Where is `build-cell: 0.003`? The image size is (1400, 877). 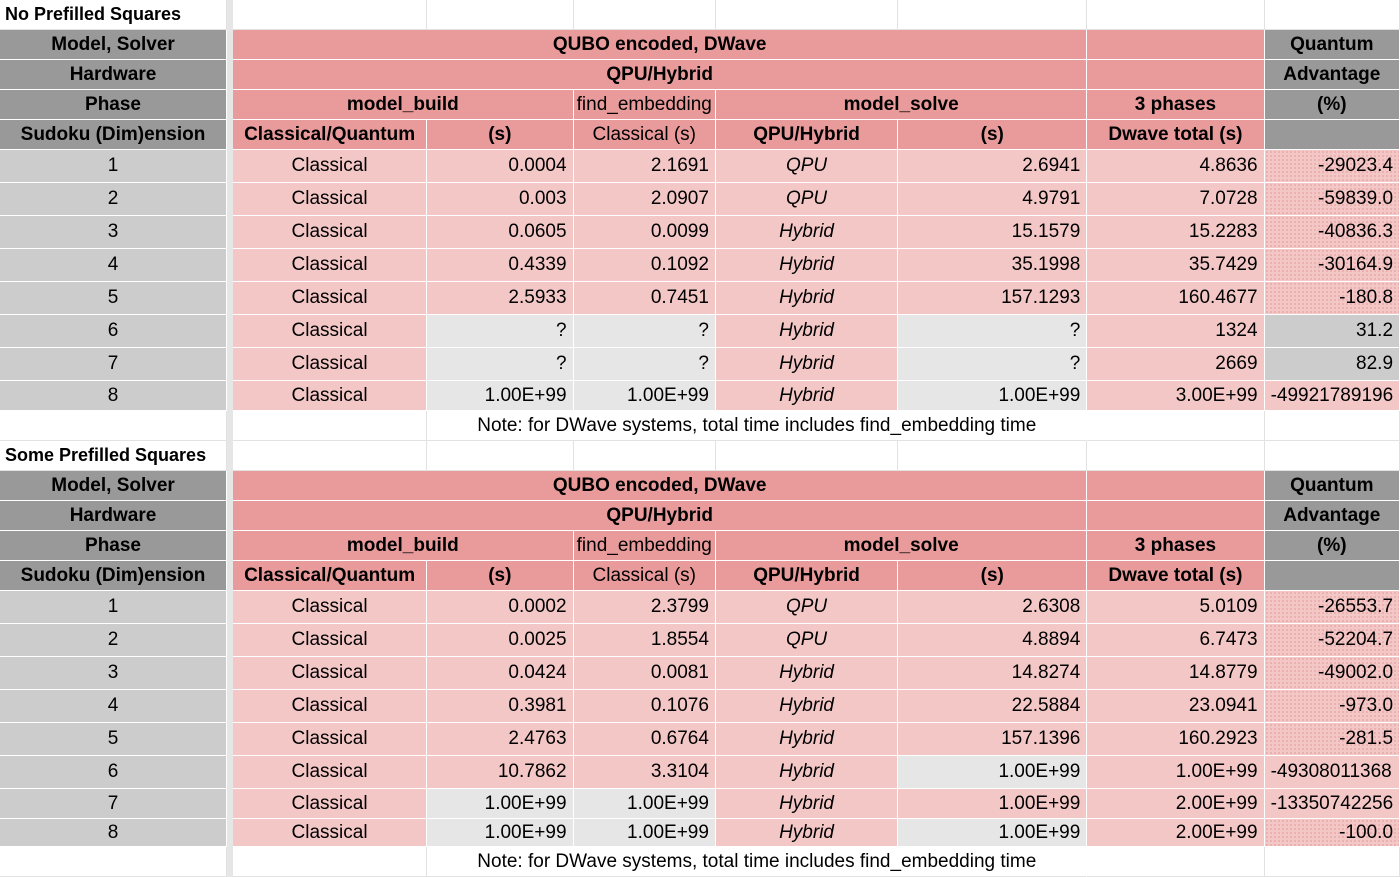
build-cell: 0.003 is located at coordinates (500, 199).